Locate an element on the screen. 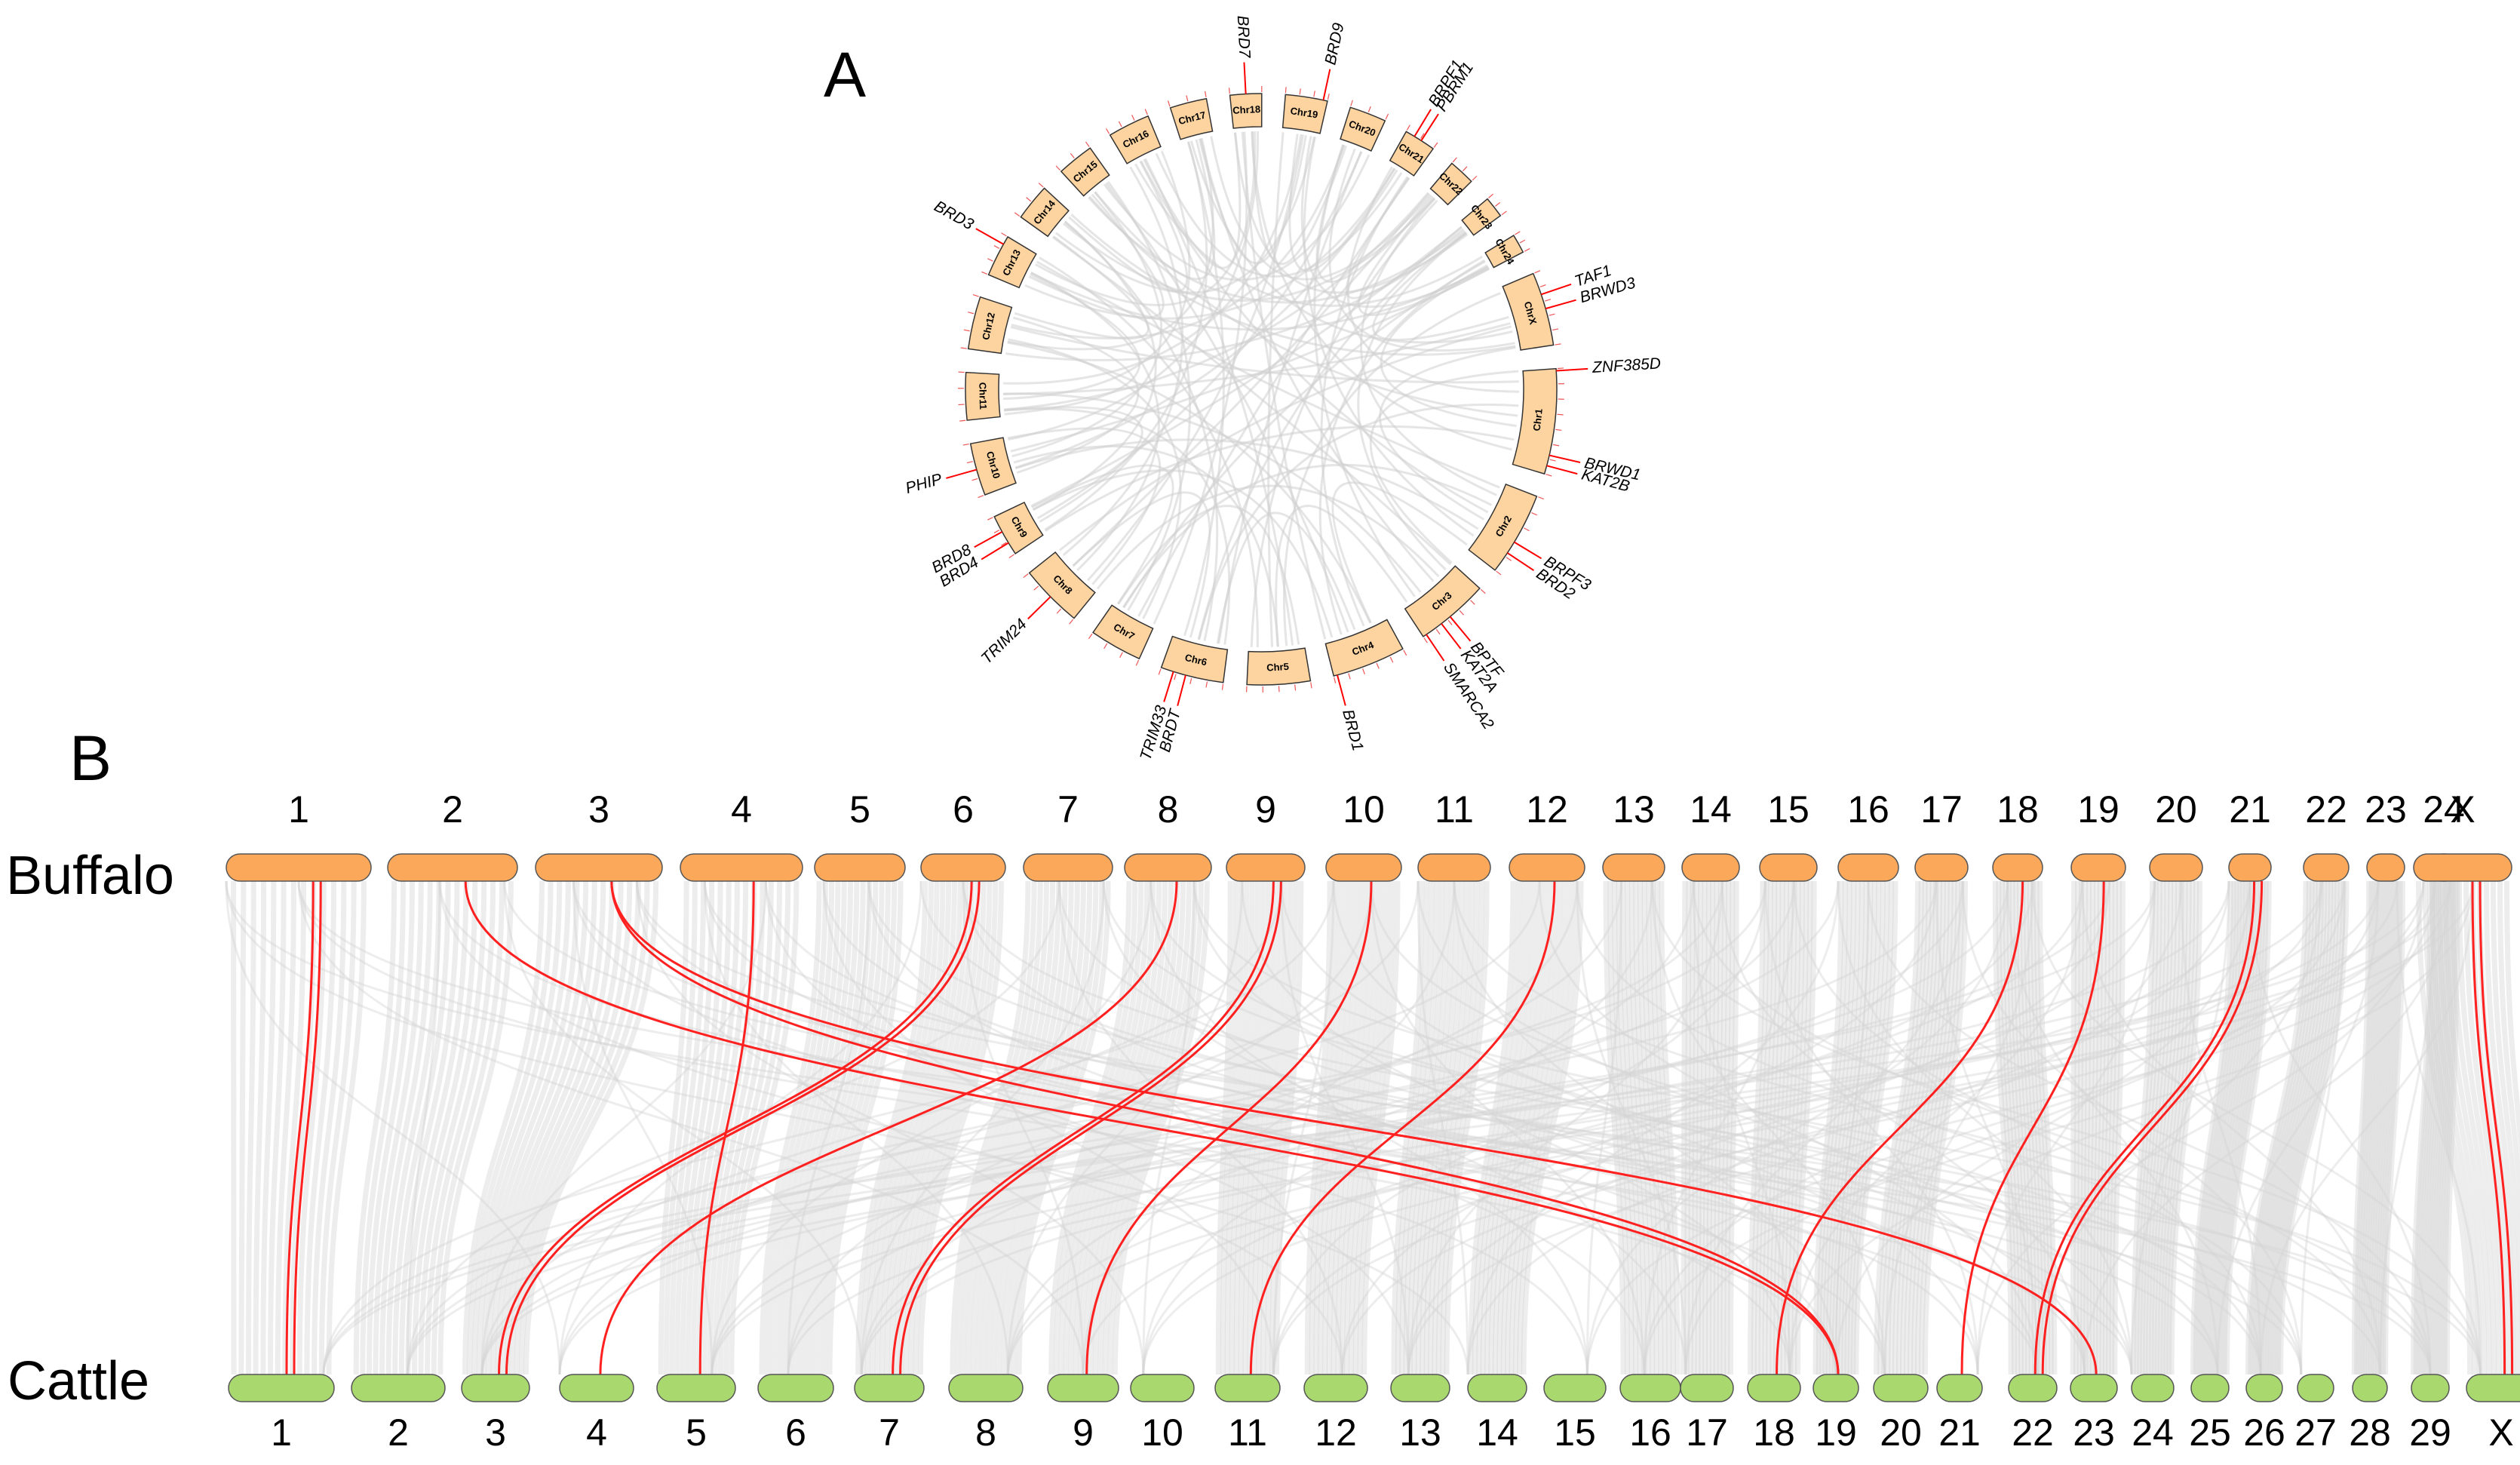 The image size is (2520, 1465). gene-marker-bptf is located at coordinates (1460, 629).